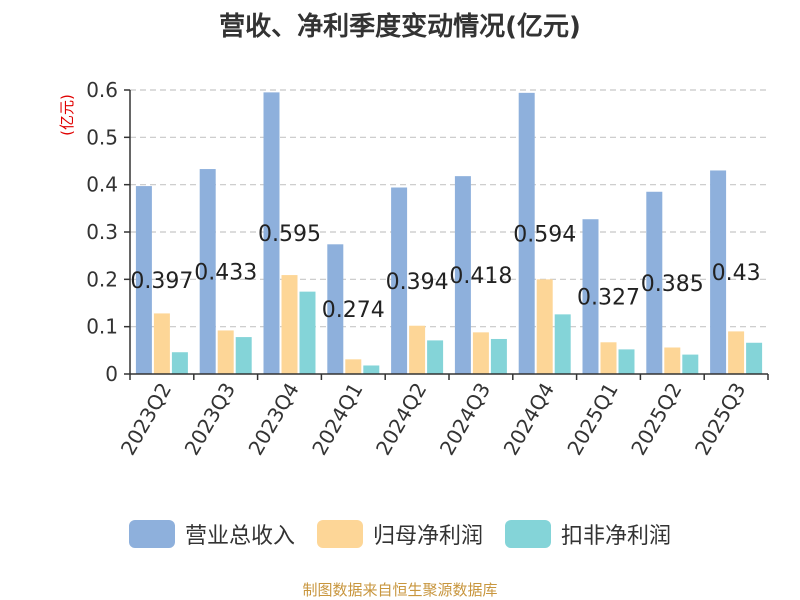  I want to click on bar-2023Q3-s0, so click(207, 271).